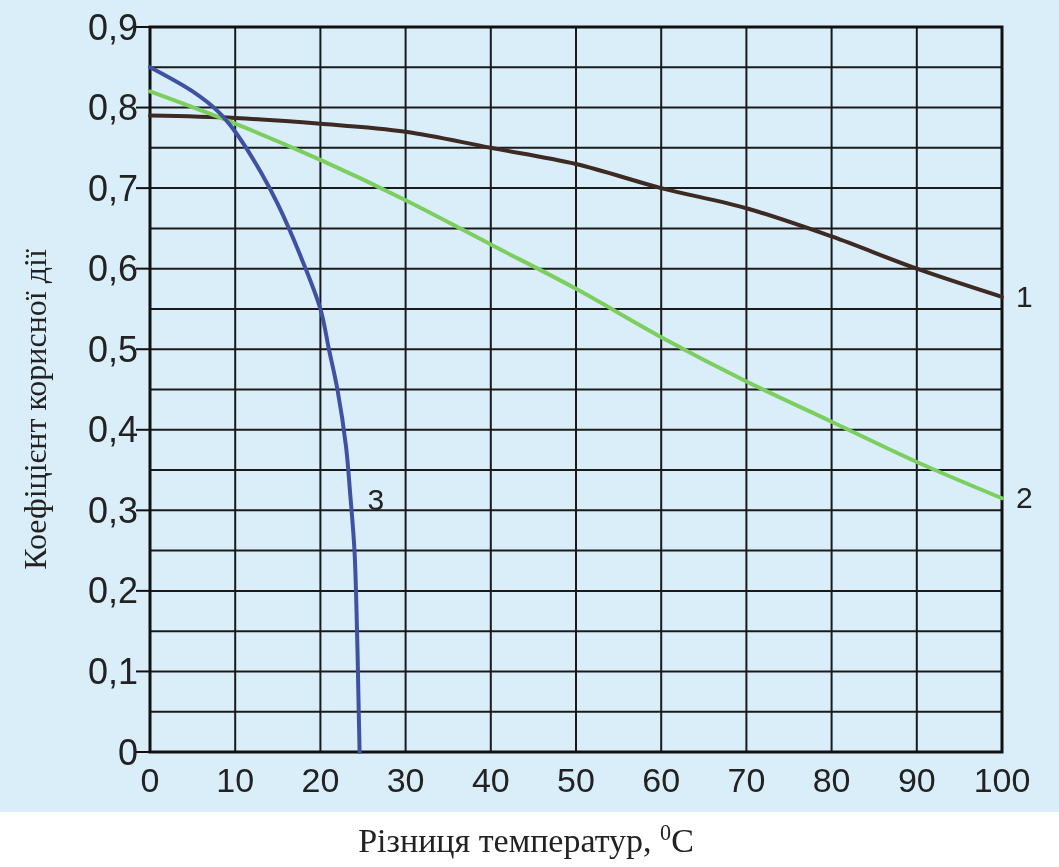 The width and height of the screenshot is (1059, 867). Describe the element at coordinates (1024, 498) in the screenshot. I see `series-label: 2` at that location.